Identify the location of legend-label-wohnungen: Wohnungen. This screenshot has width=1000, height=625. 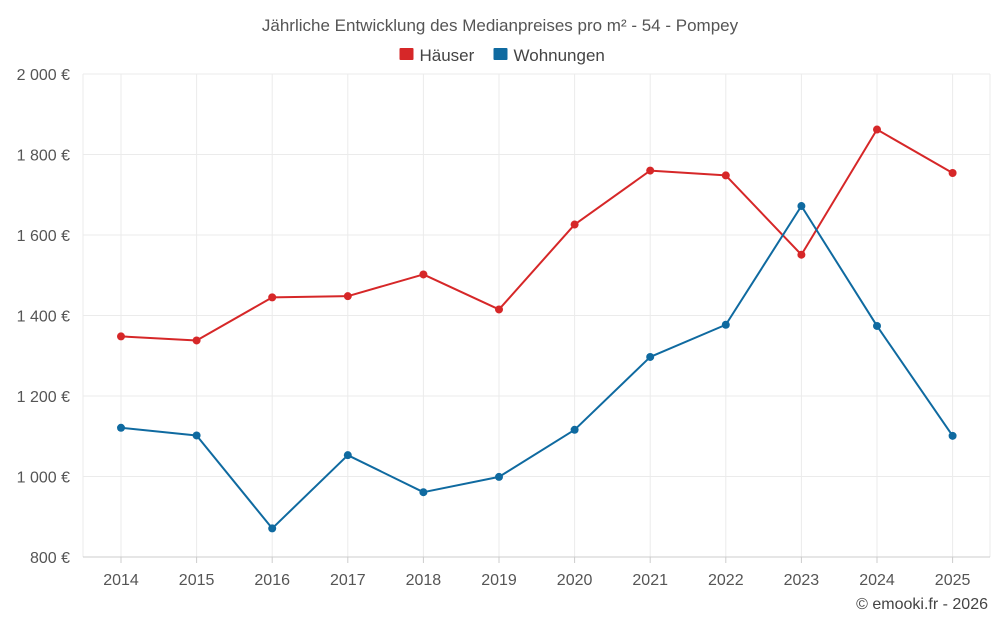
(559, 55).